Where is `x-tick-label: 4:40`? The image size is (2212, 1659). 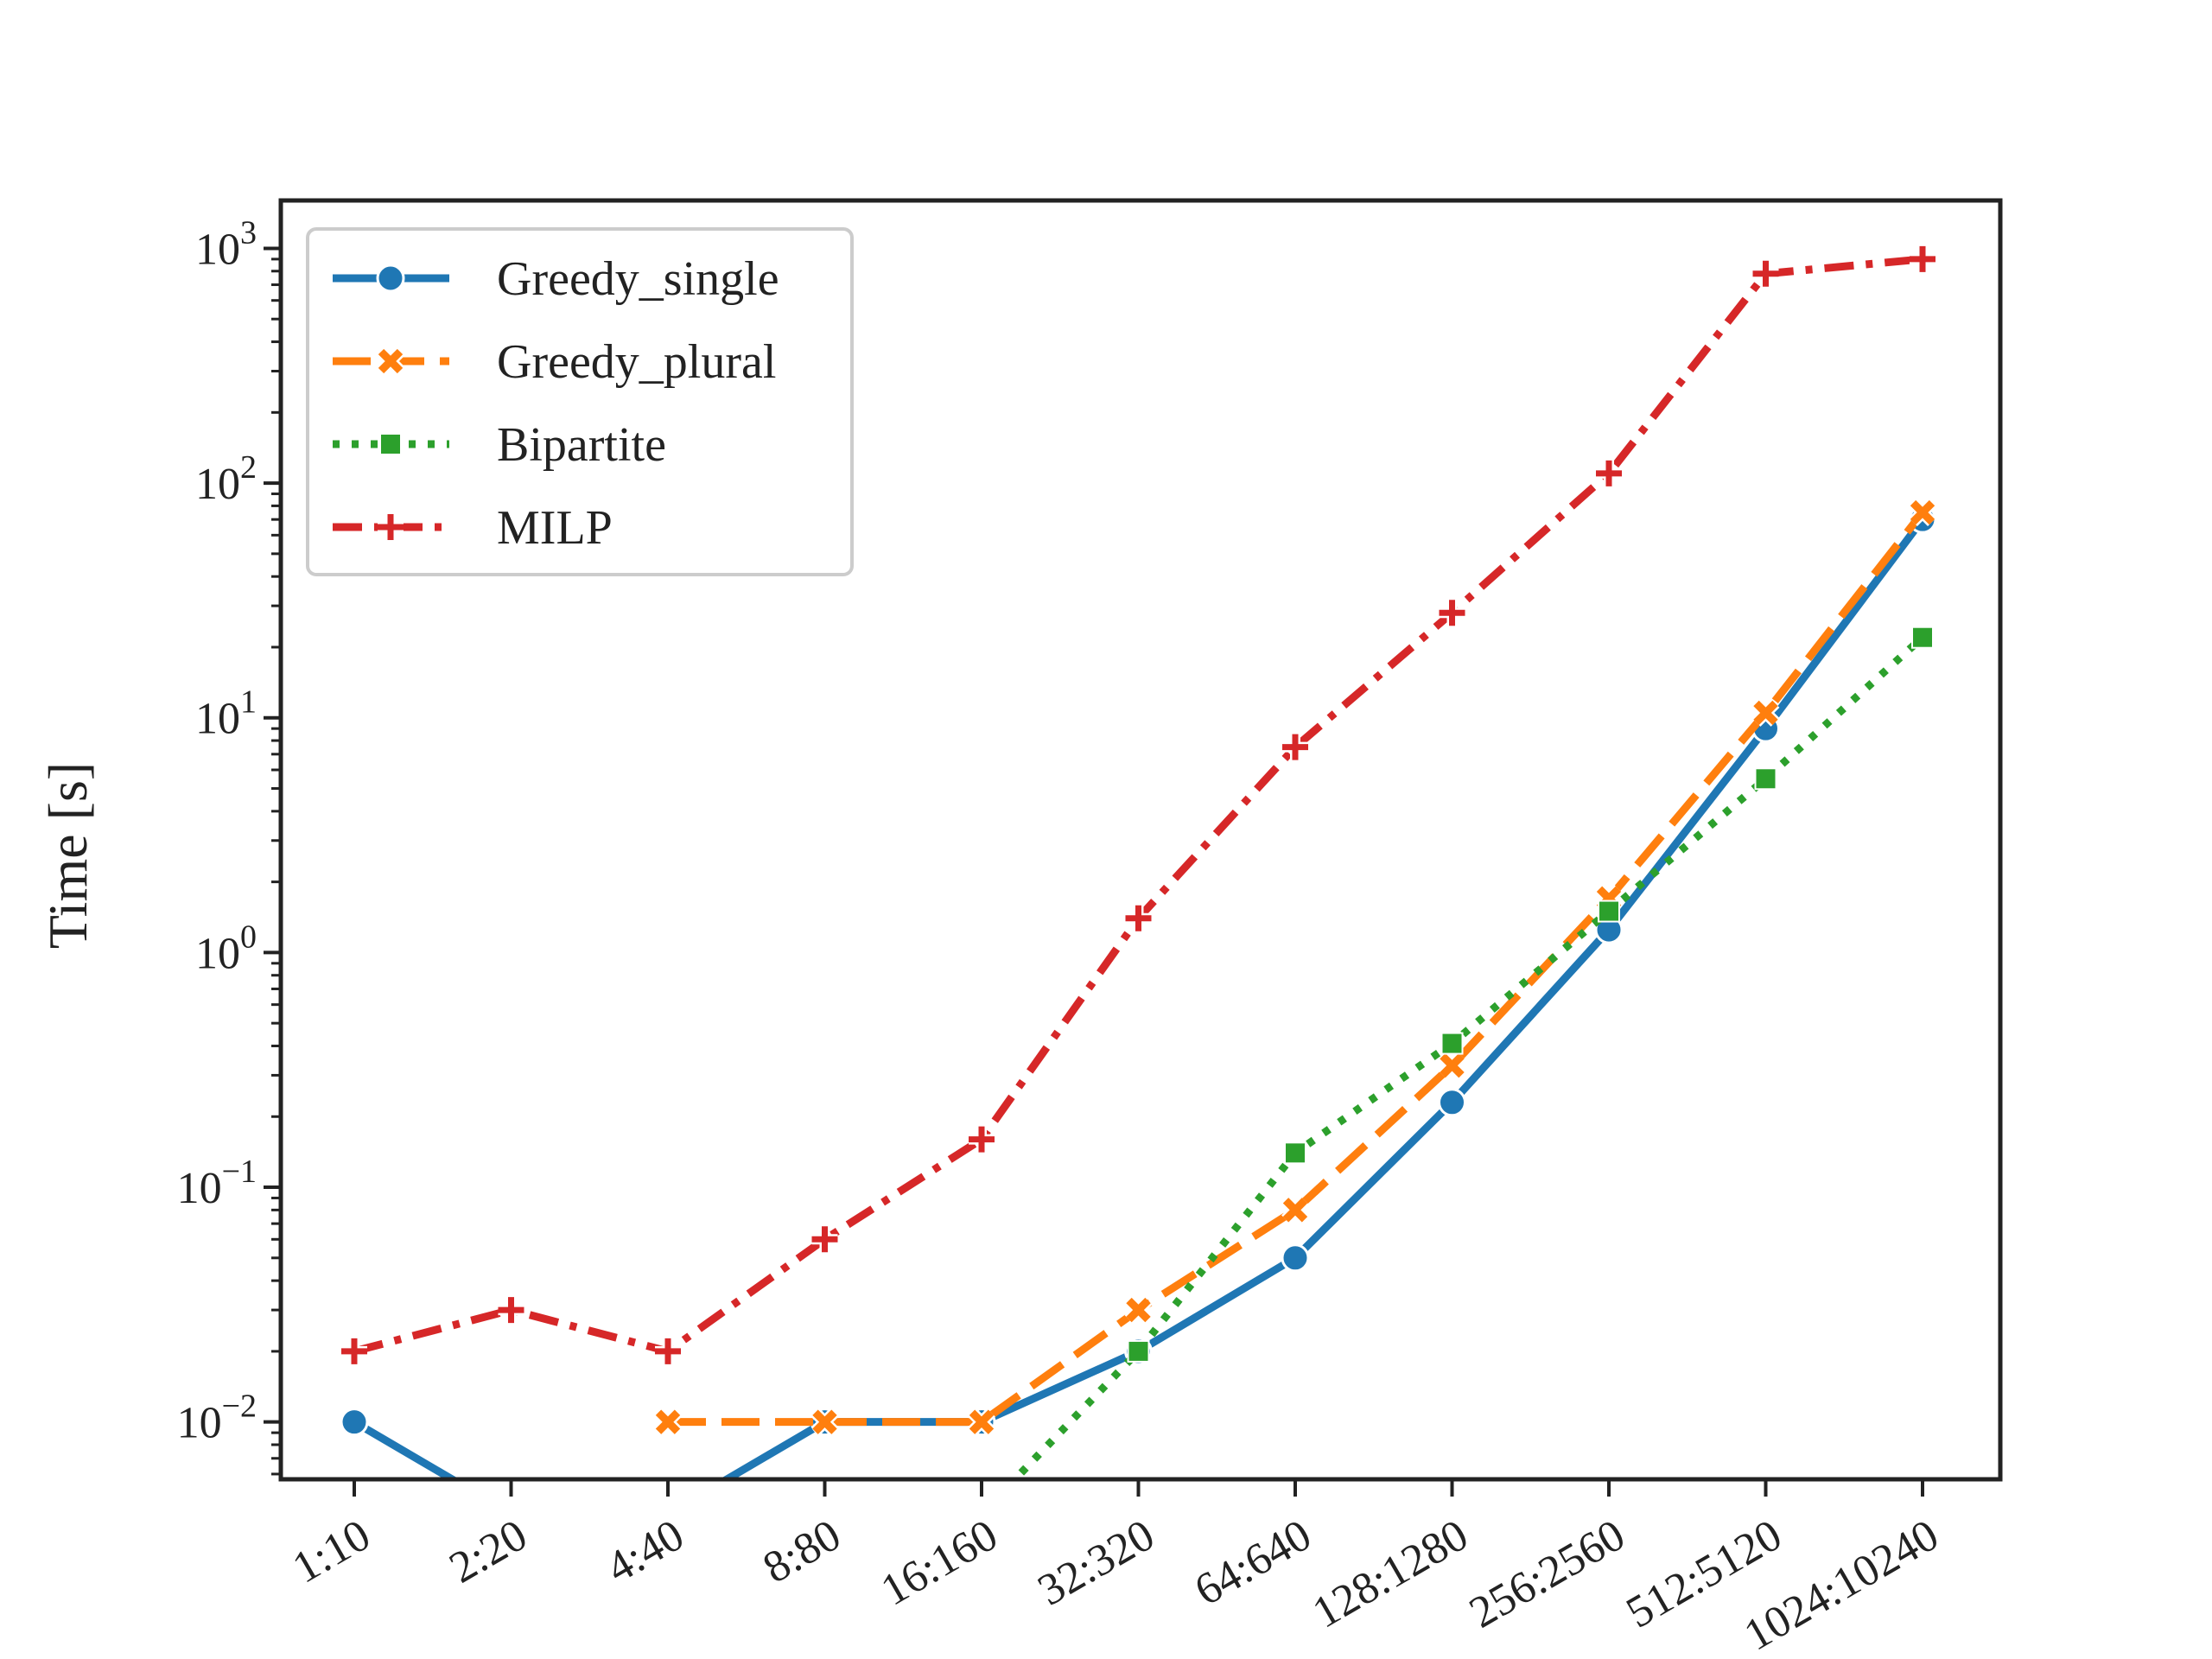
x-tick-label: 4:40 is located at coordinates (645, 1551).